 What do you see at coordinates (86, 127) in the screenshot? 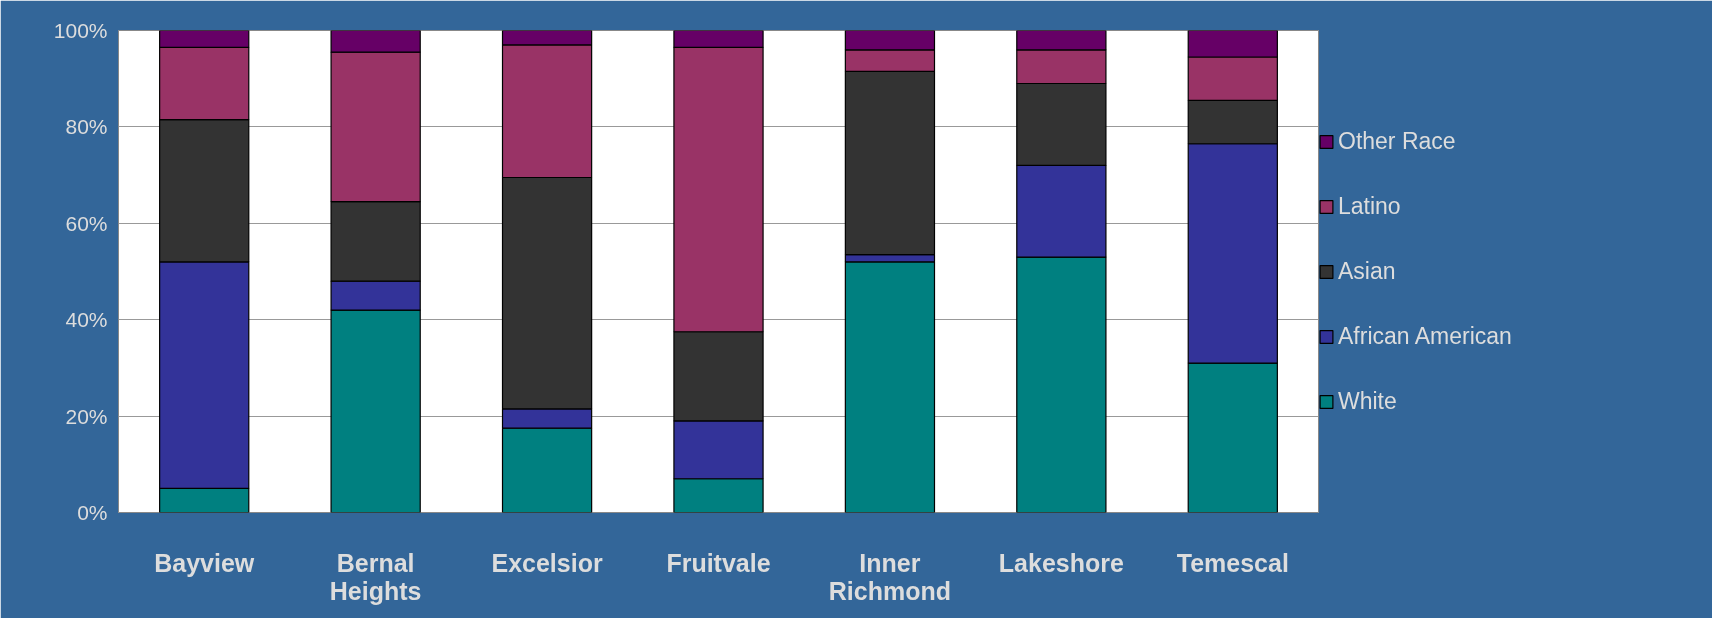
I see `y-tick-label: 80%` at bounding box center [86, 127].